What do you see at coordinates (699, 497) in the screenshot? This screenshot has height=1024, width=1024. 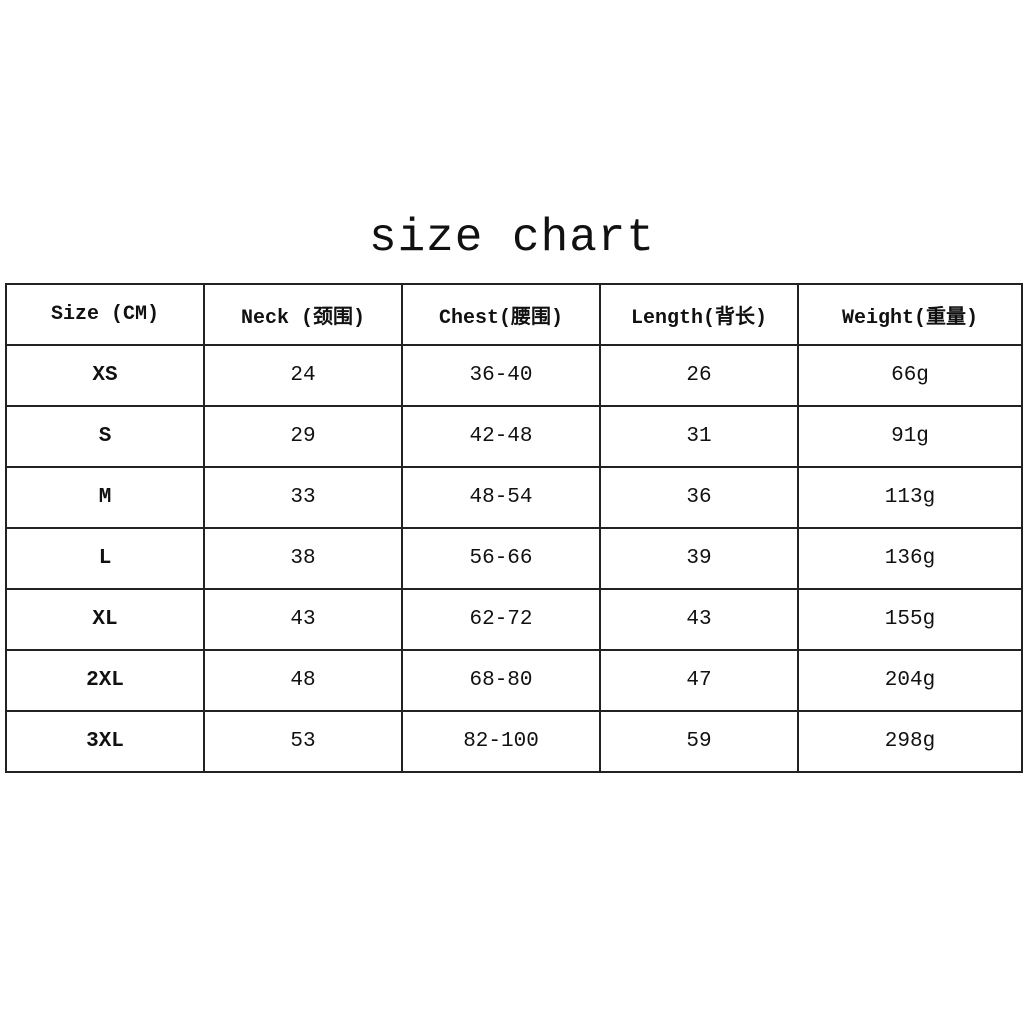 I see `cell-length: 36` at bounding box center [699, 497].